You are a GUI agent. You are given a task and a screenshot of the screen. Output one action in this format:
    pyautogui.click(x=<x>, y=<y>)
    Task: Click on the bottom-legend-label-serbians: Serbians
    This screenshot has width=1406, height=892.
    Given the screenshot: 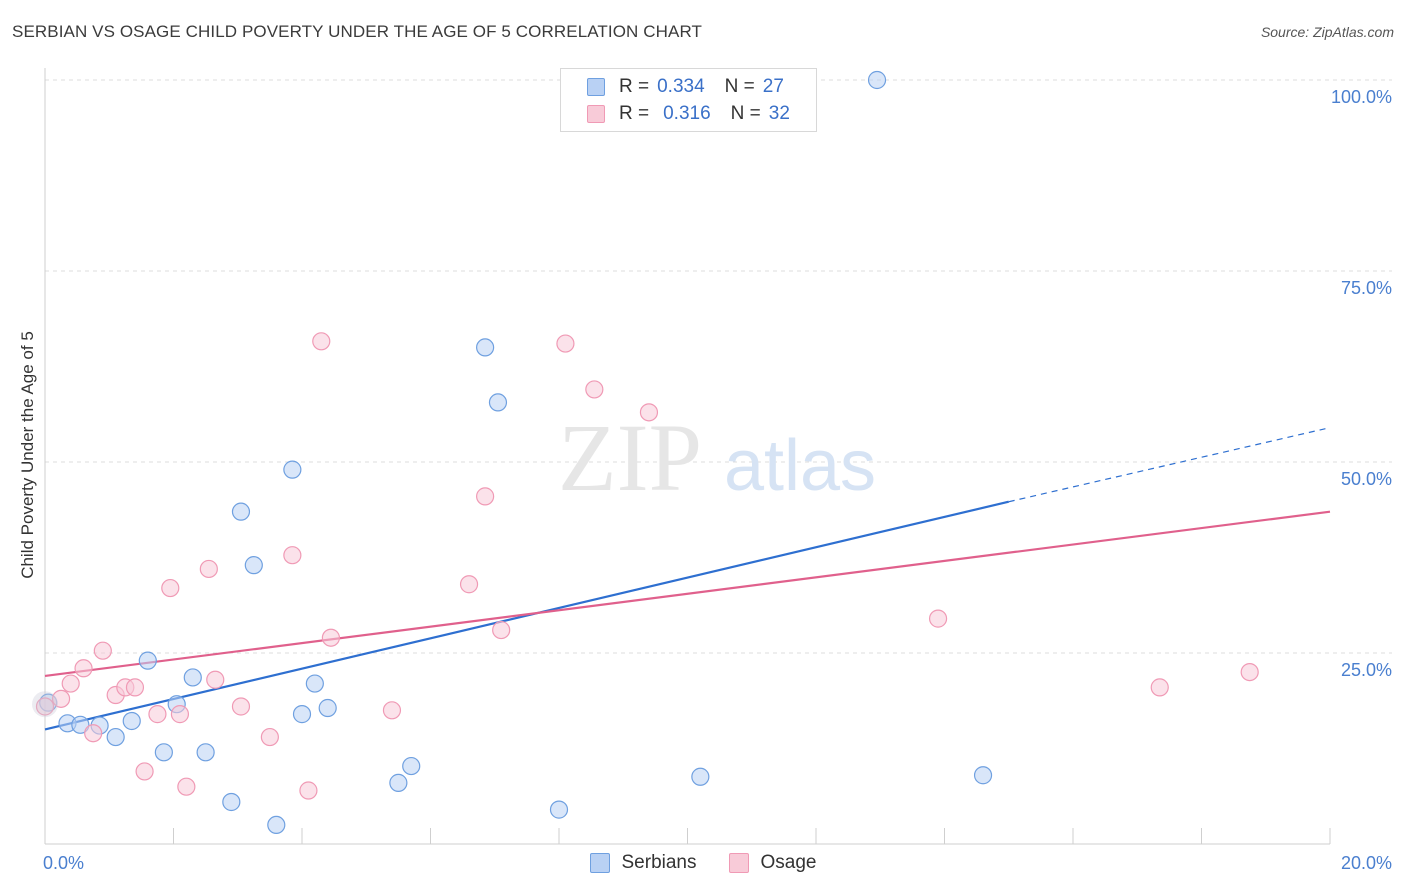 What is the action you would take?
    pyautogui.click(x=659, y=862)
    